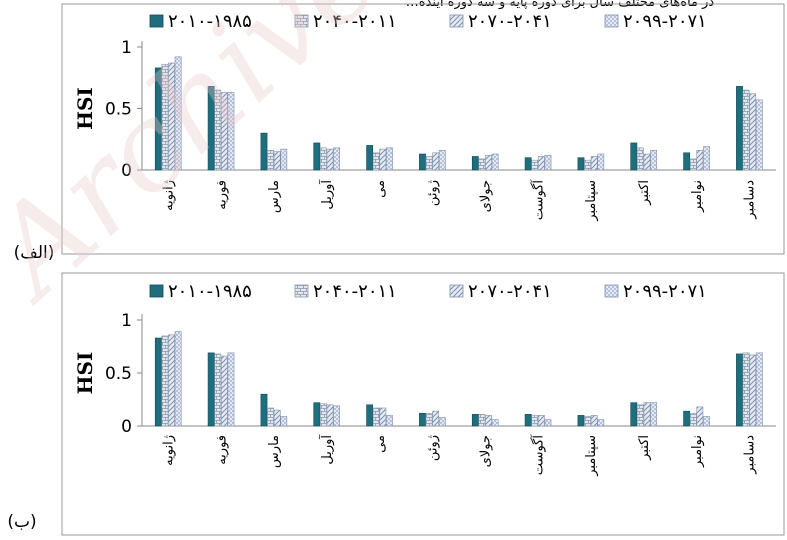 The width and height of the screenshot is (787, 540). I want to click on y-axis-label: HSI, so click(85, 373).